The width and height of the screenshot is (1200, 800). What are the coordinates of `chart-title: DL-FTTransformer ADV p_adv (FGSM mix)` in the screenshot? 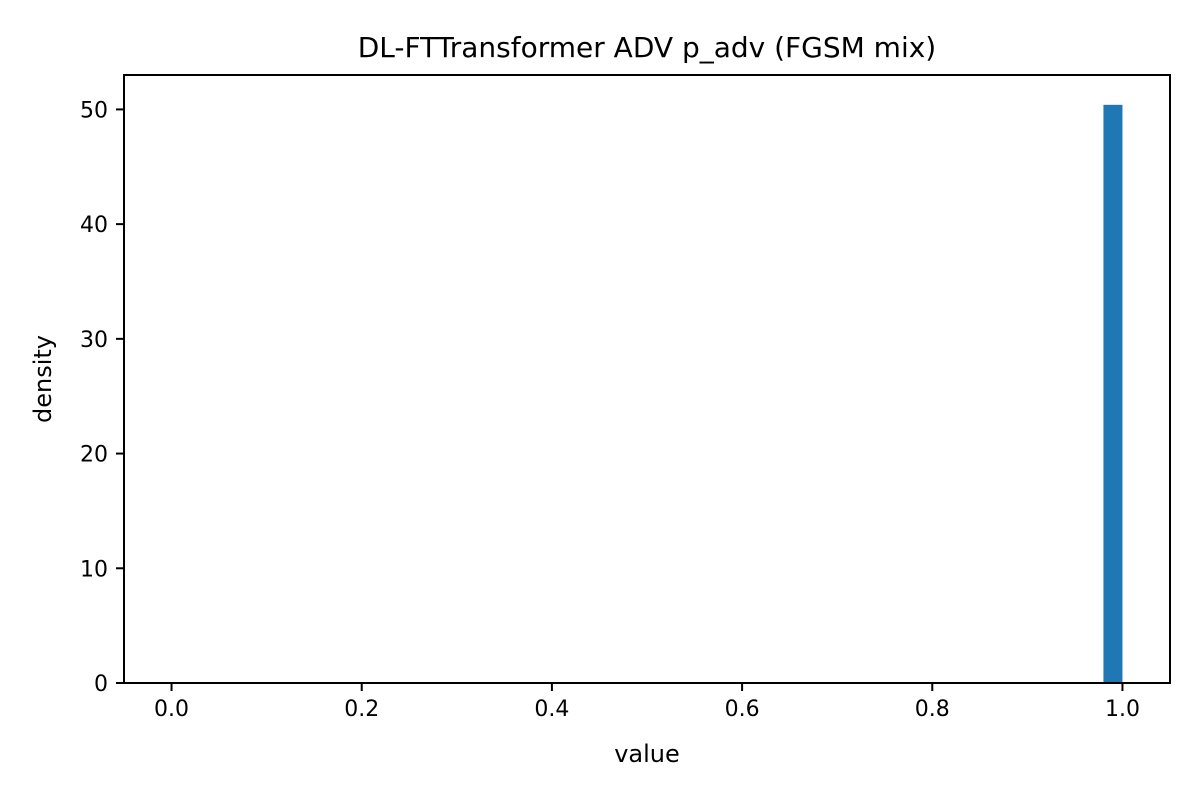 It's located at (647, 47).